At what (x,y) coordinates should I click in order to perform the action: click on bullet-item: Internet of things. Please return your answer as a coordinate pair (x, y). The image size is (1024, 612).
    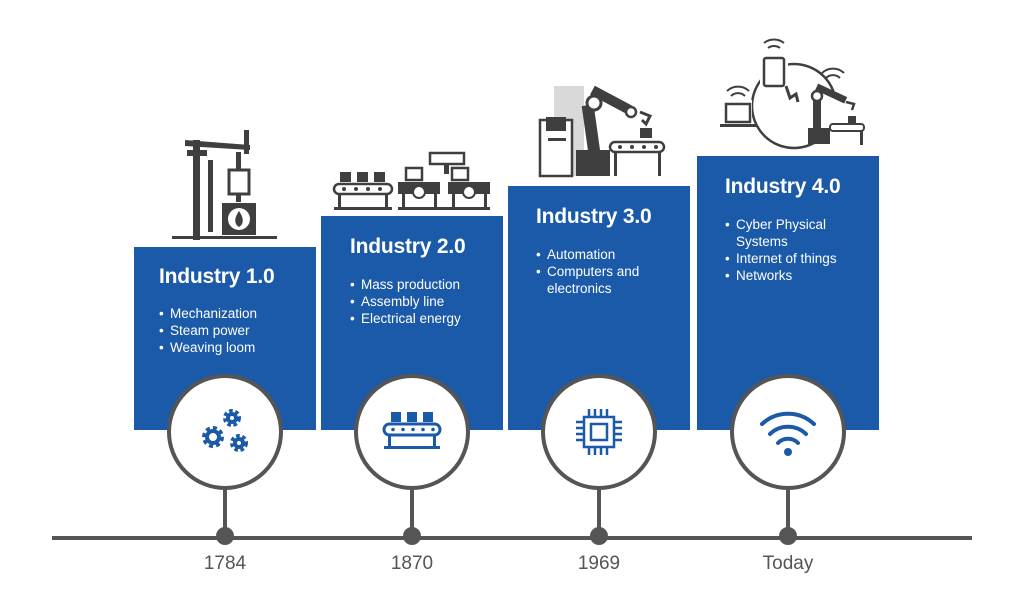
    Looking at the image, I should click on (781, 258).